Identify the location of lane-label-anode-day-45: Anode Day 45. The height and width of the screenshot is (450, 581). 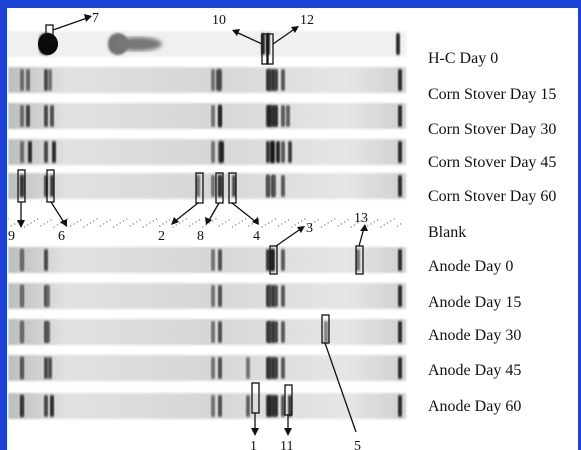
(475, 370).